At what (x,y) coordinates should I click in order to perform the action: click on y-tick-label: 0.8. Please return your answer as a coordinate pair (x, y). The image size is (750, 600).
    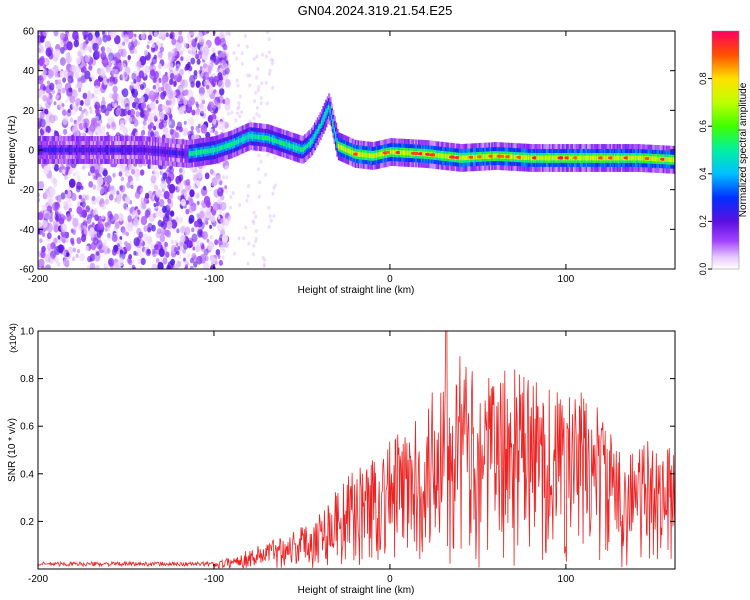
    Looking at the image, I should click on (27, 379).